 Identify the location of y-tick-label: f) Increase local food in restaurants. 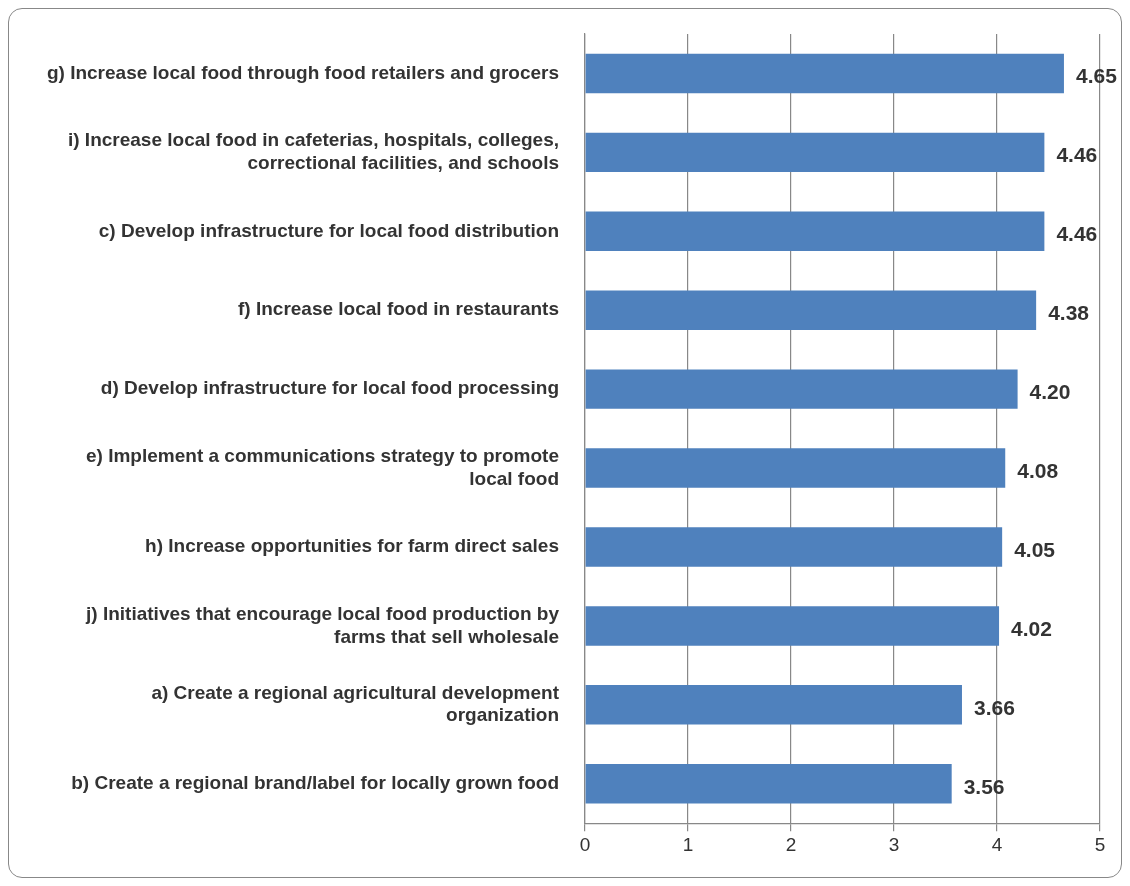
(398, 309).